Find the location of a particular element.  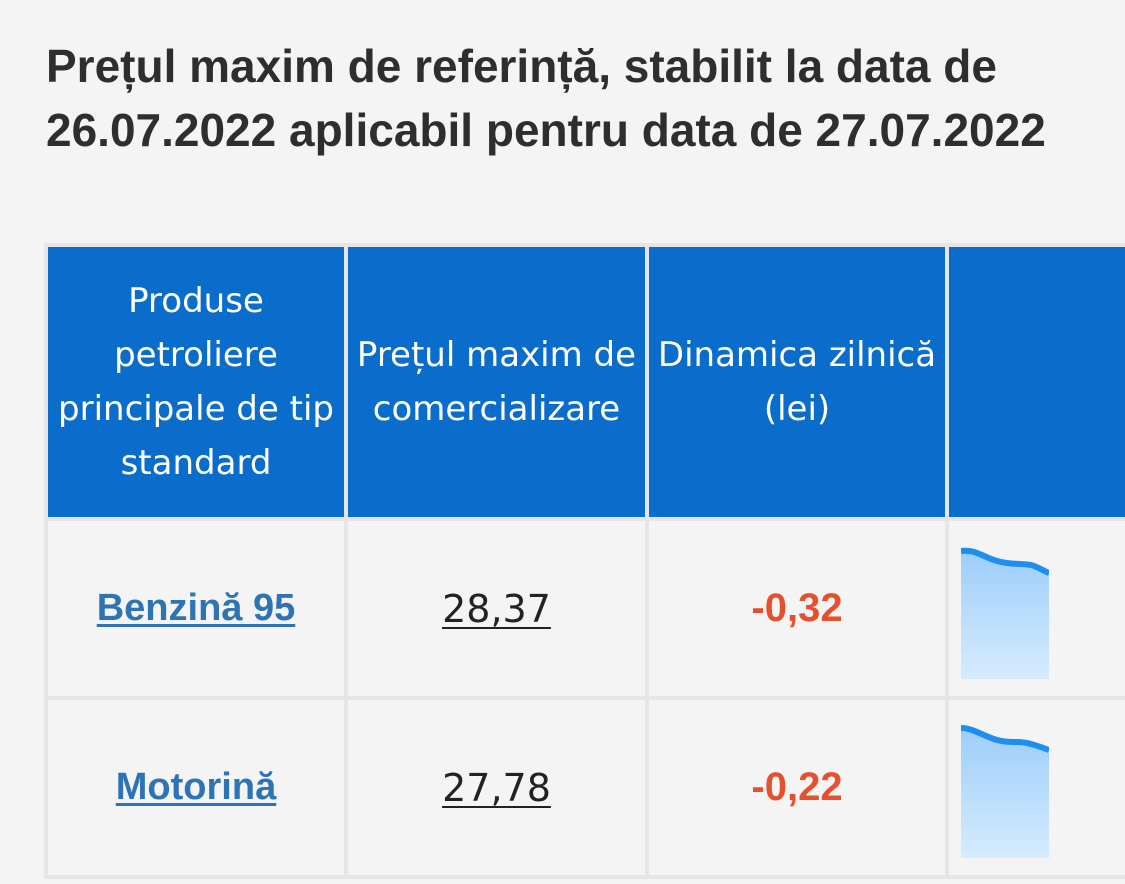

price-cell: 28,37 is located at coordinates (496, 608).